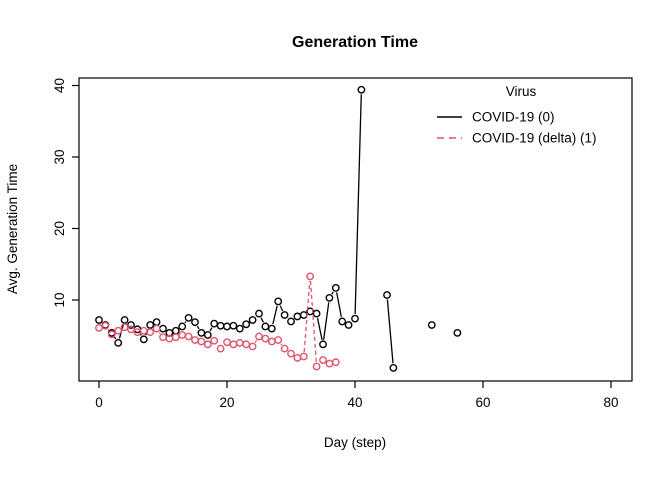 The image size is (672, 480). I want to click on x-tick-label: 80, so click(610, 402).